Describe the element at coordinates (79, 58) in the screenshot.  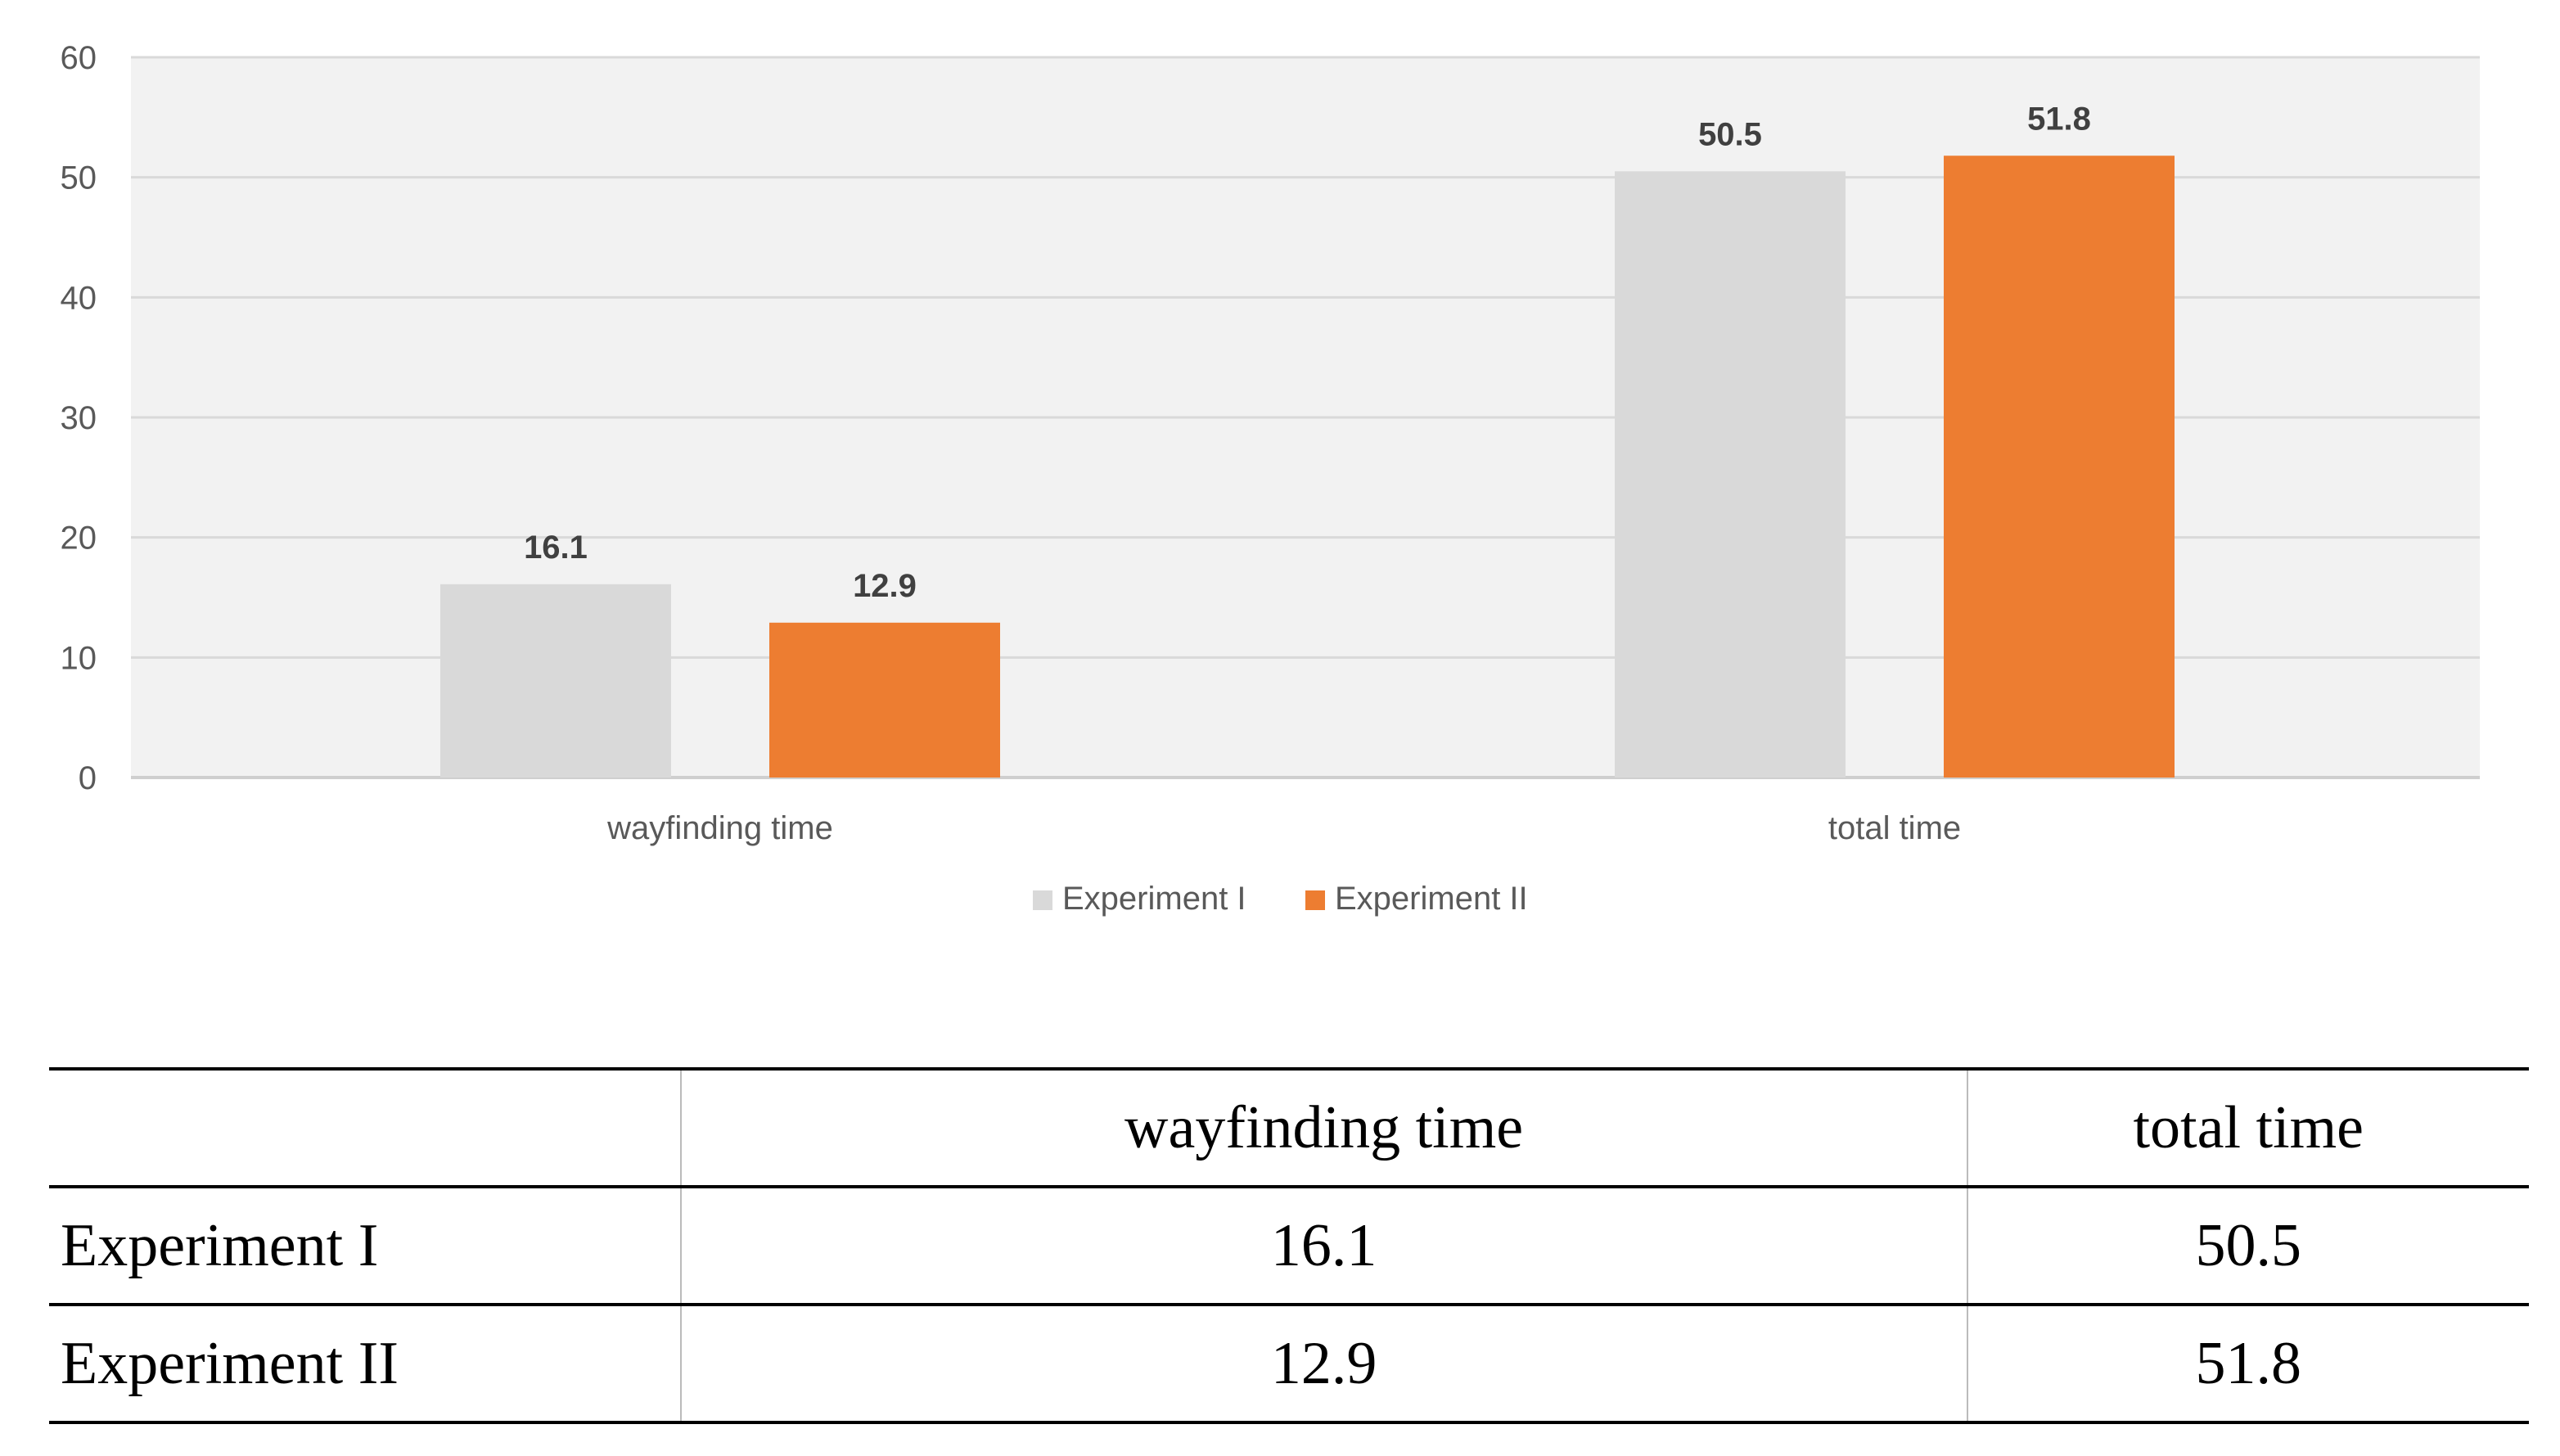
I see `y-tick-label: 60` at that location.